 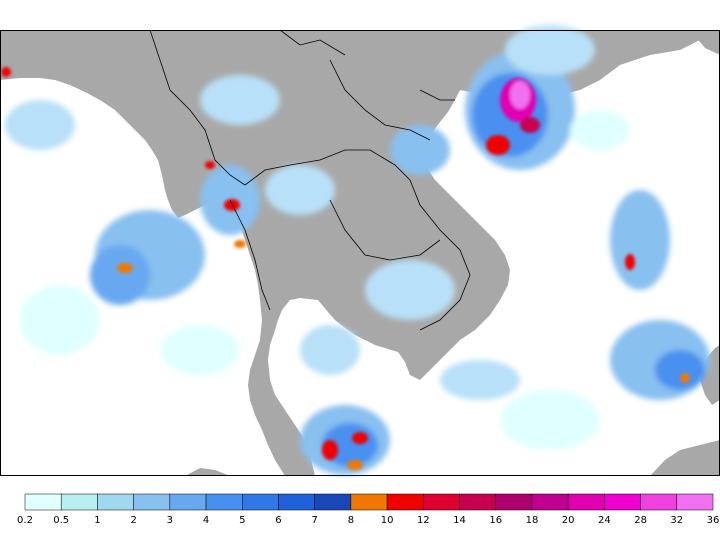 What do you see at coordinates (568, 520) in the screenshot?
I see `legend-tick-label: 20` at bounding box center [568, 520].